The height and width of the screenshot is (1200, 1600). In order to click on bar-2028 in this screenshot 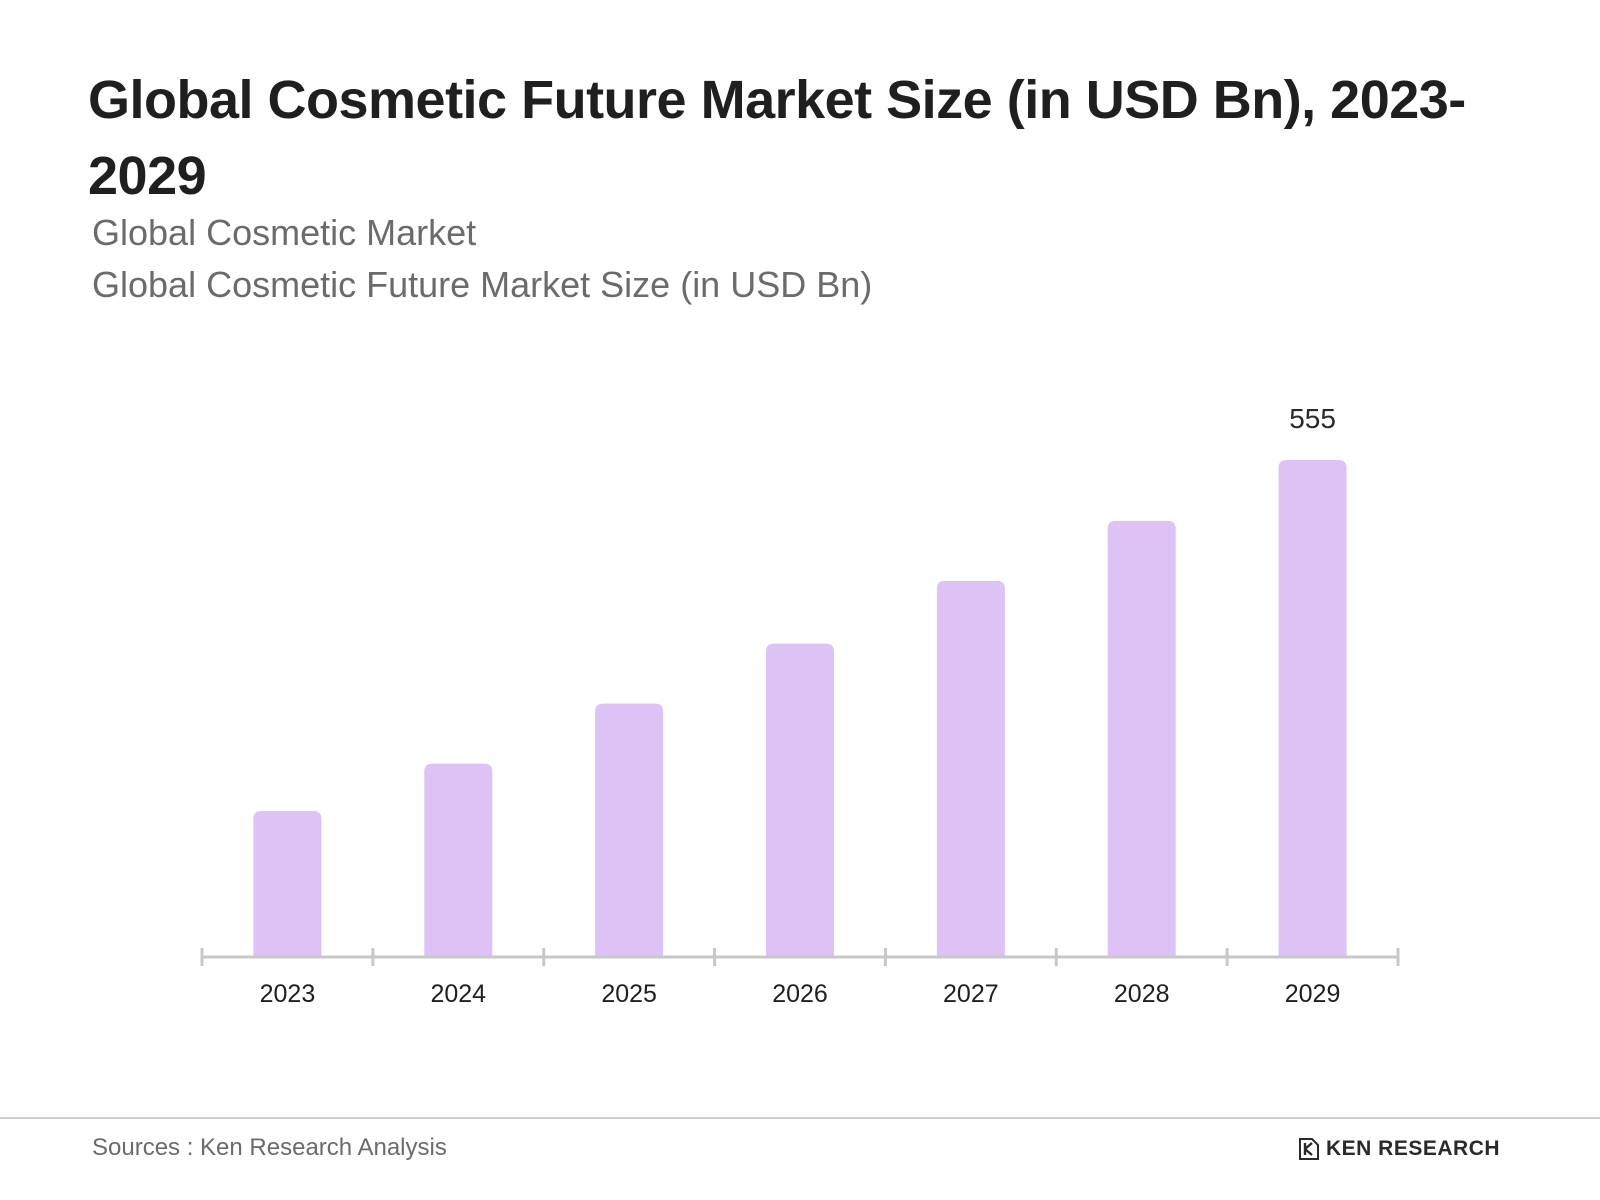, I will do `click(1141, 738)`.